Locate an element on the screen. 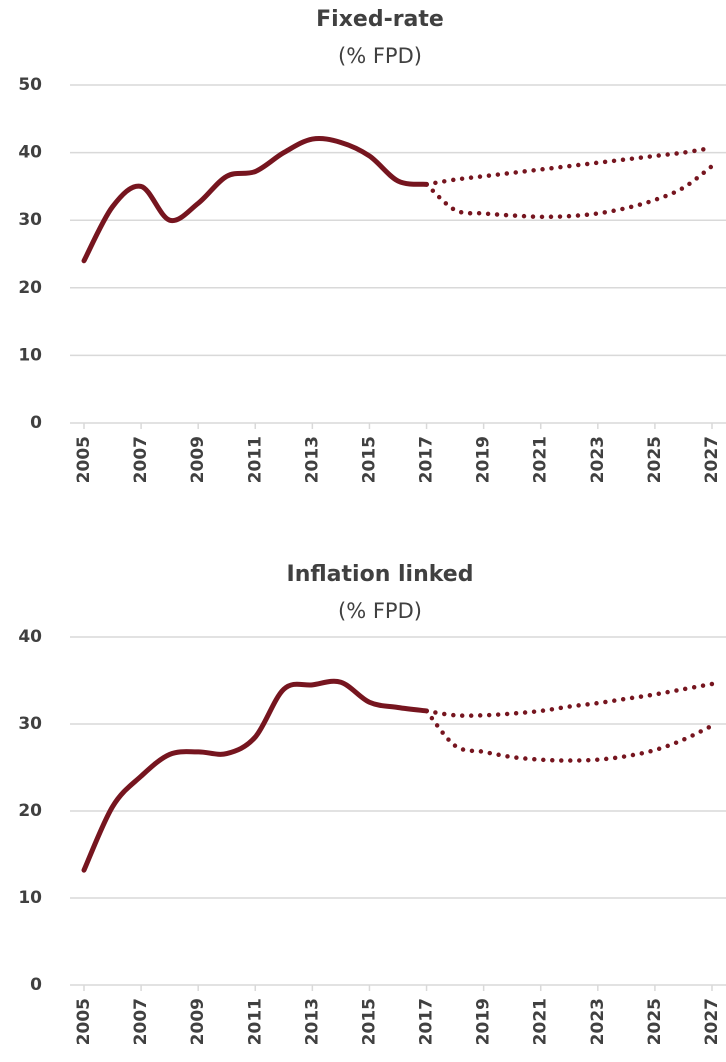 This screenshot has height=1062, width=726. y-tick-label: 50 is located at coordinates (30, 85).